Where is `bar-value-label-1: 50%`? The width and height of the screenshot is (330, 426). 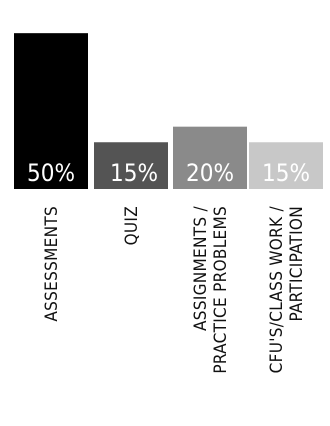 bar-value-label-1: 50% is located at coordinates (51, 173).